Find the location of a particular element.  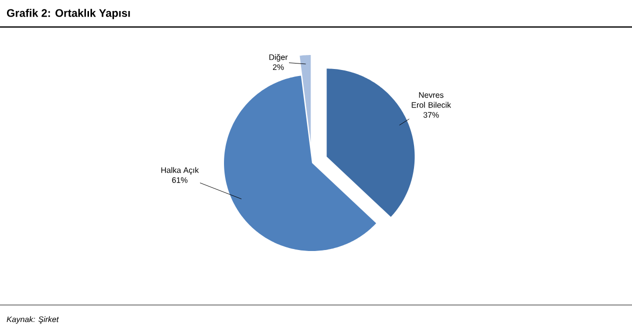

text: Grafik 2: Ortaklık Yapısı is located at coordinates (68, 14).